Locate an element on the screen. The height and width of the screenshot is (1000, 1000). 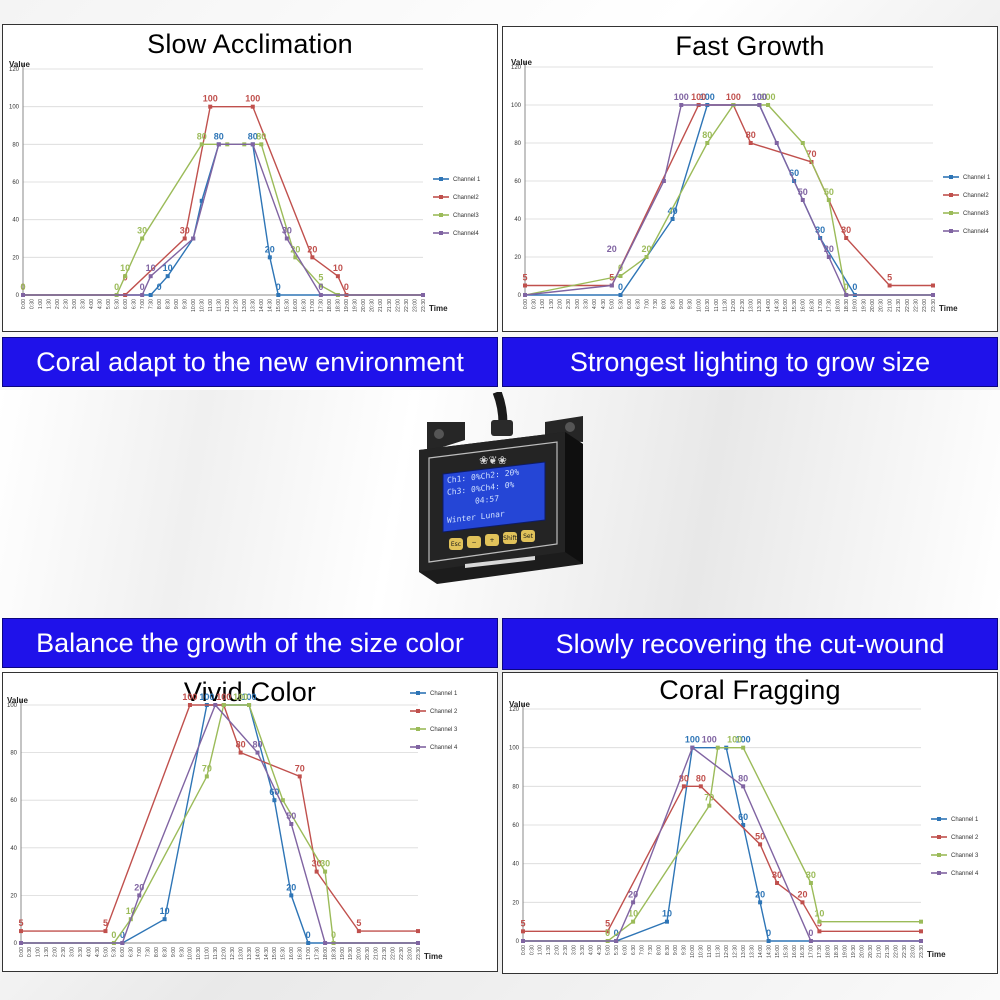
legend-entry: Channel 2 is located at coordinates (444, 712).